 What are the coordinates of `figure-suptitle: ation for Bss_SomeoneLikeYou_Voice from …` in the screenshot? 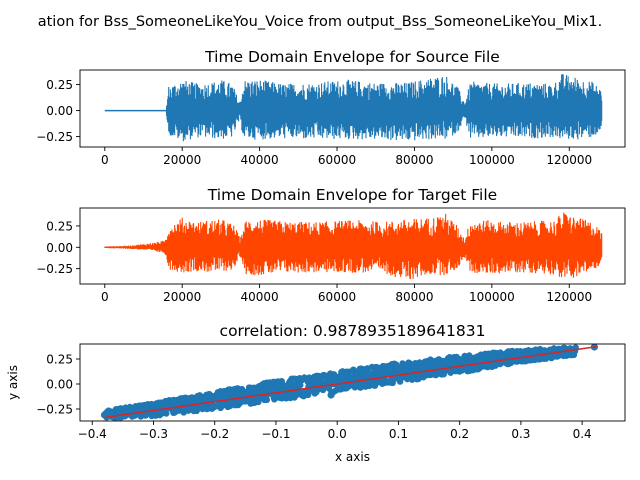 It's located at (320, 22).